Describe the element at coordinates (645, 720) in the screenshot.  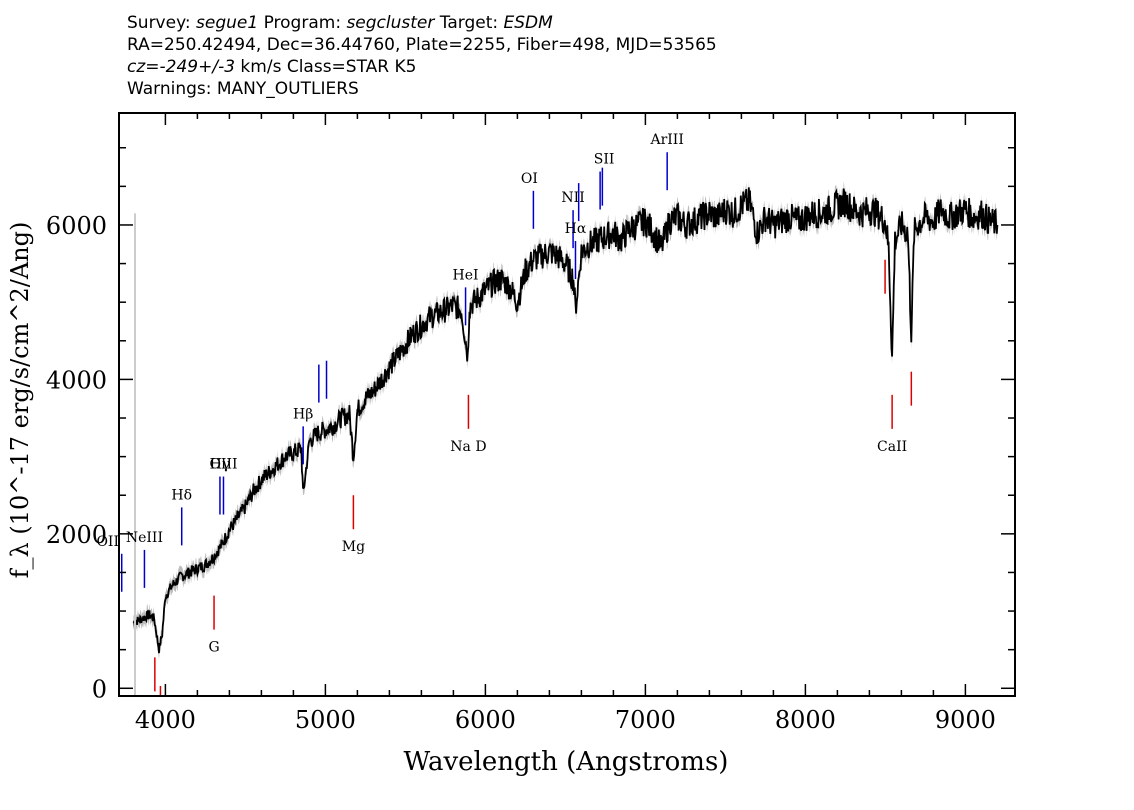
I see `x-tick-label: 7000` at that location.